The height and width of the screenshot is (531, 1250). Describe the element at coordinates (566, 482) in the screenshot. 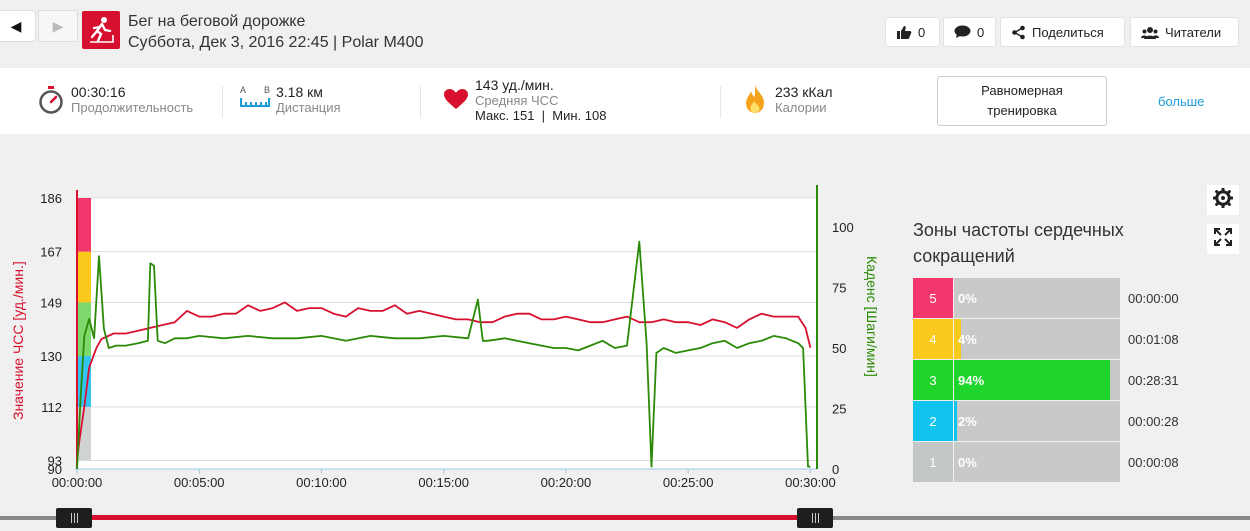

I see `x-axis-tick-label: 00:20:00` at that location.